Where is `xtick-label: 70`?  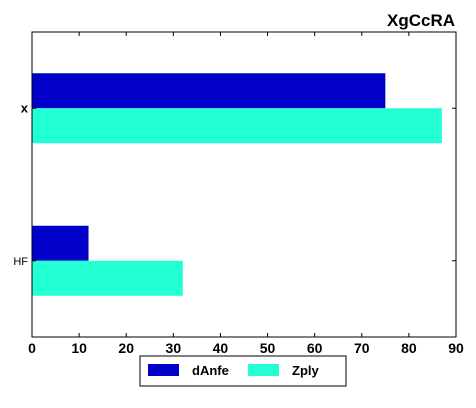 xtick-label: 70 is located at coordinates (362, 348).